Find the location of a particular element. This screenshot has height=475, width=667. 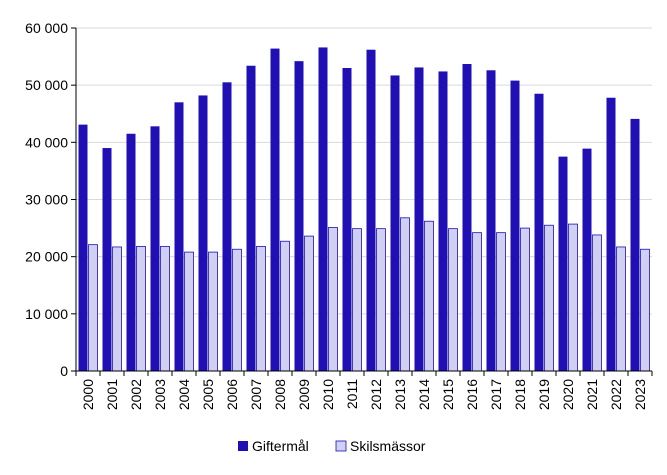

bar-skilsmassor-2014 is located at coordinates (429, 296).